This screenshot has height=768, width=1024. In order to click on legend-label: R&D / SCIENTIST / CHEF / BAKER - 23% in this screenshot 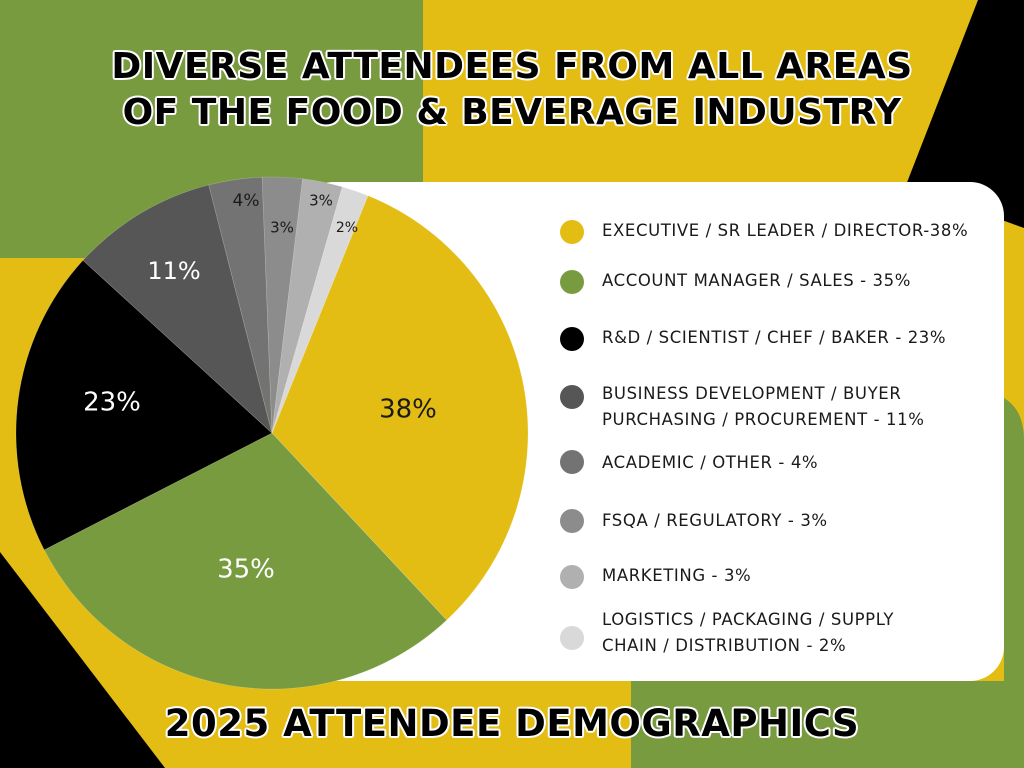, I will do `click(774, 337)`.